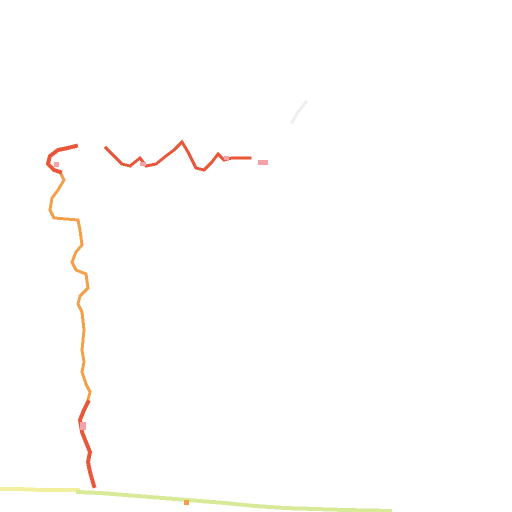  I want to click on stem-lower-red, so click(87, 444).